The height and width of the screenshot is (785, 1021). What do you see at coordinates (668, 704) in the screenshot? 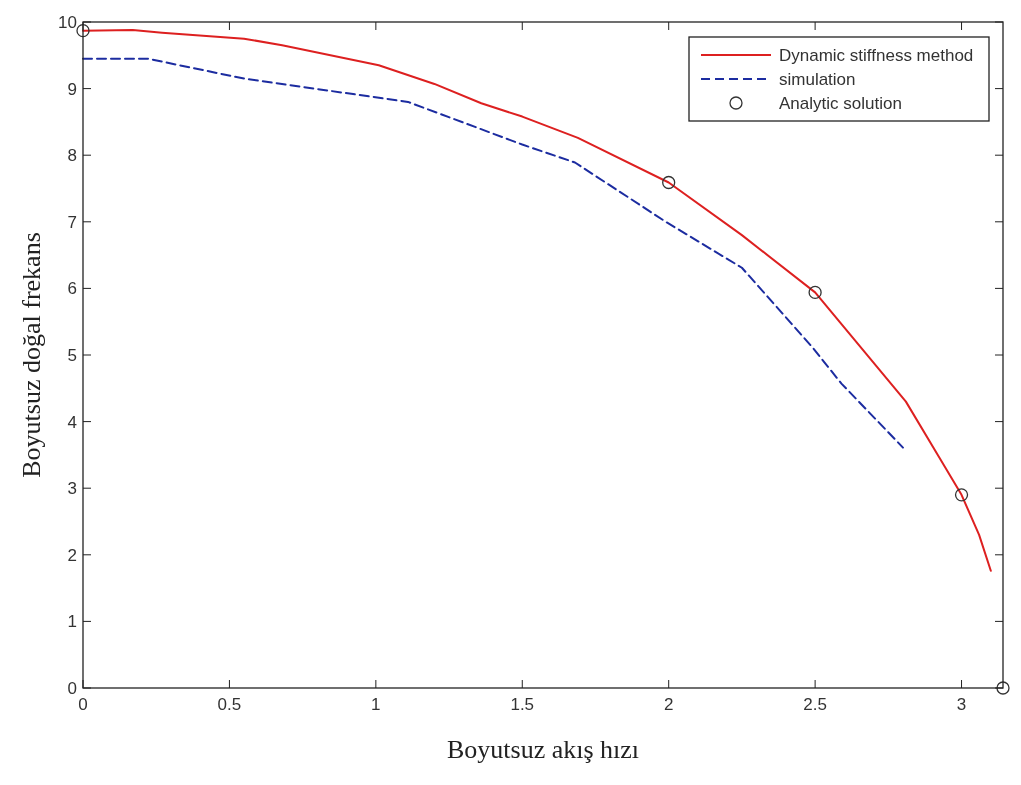
I see `x-tick-label: 2` at bounding box center [668, 704].